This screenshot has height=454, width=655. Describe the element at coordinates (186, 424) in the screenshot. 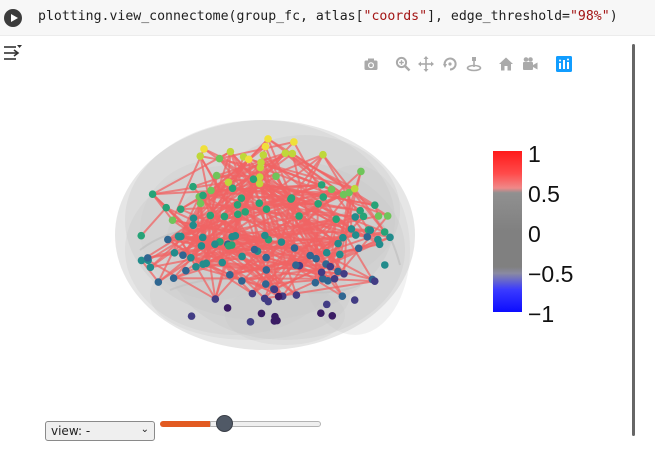

I see `slider-fill` at that location.